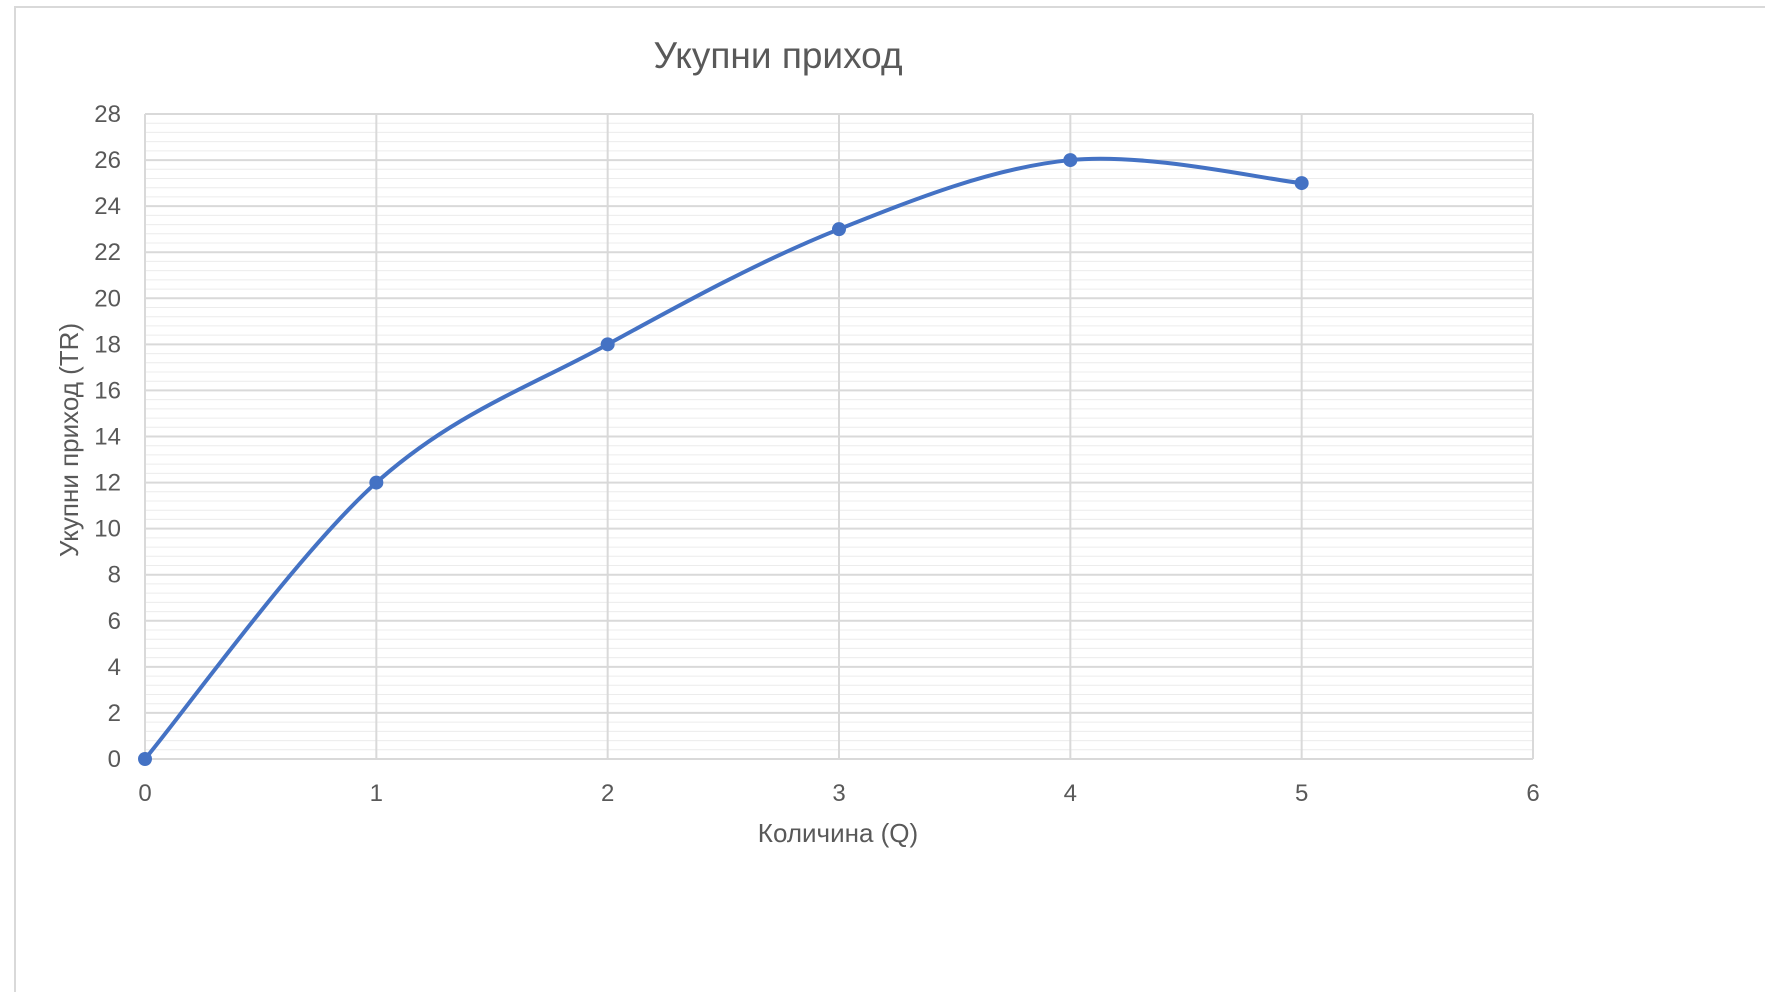  What do you see at coordinates (114, 759) in the screenshot?
I see `y-tick-label: 0` at bounding box center [114, 759].